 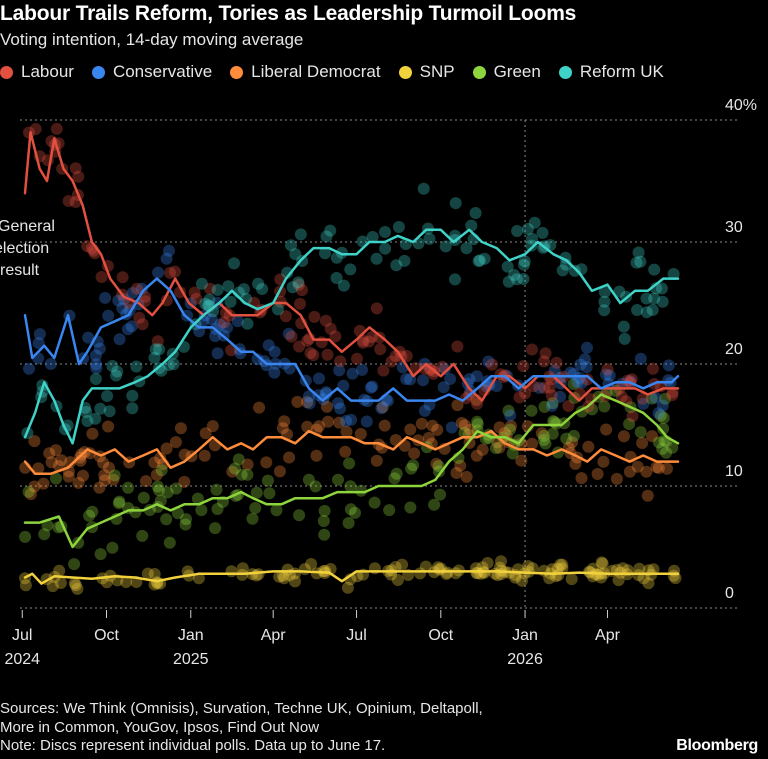 I want to click on x-year-label-6: 2026, so click(x=525, y=659).